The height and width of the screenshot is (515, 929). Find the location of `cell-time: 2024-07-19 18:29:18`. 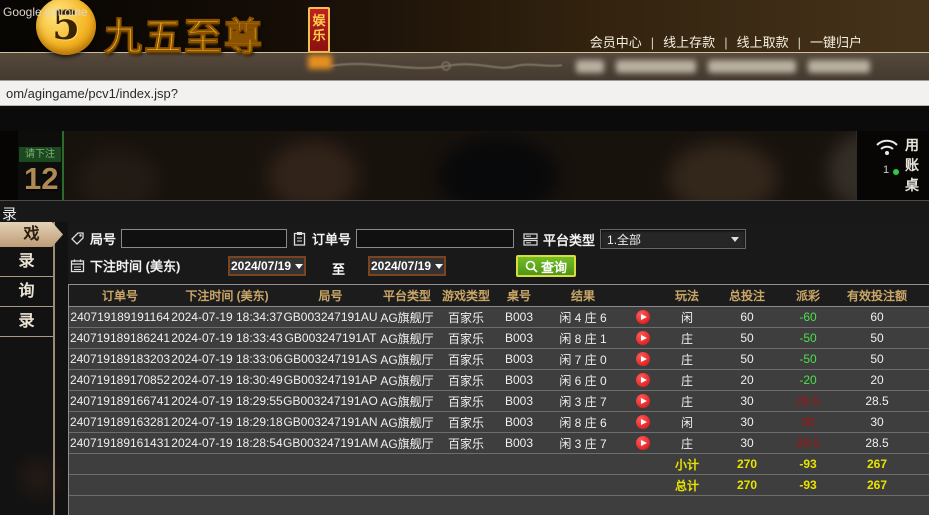

cell-time: 2024-07-19 18:29:18 is located at coordinates (227, 422).